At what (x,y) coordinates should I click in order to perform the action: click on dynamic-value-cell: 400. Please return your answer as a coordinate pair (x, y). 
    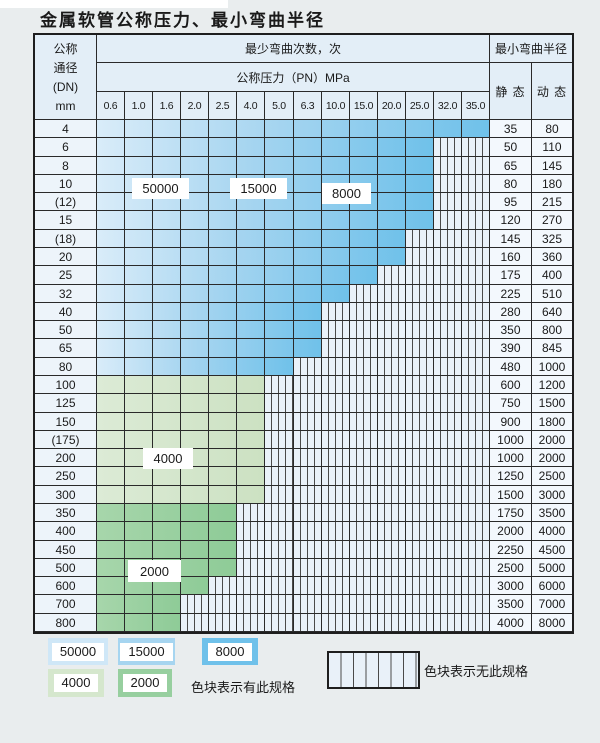
    Looking at the image, I should click on (552, 275).